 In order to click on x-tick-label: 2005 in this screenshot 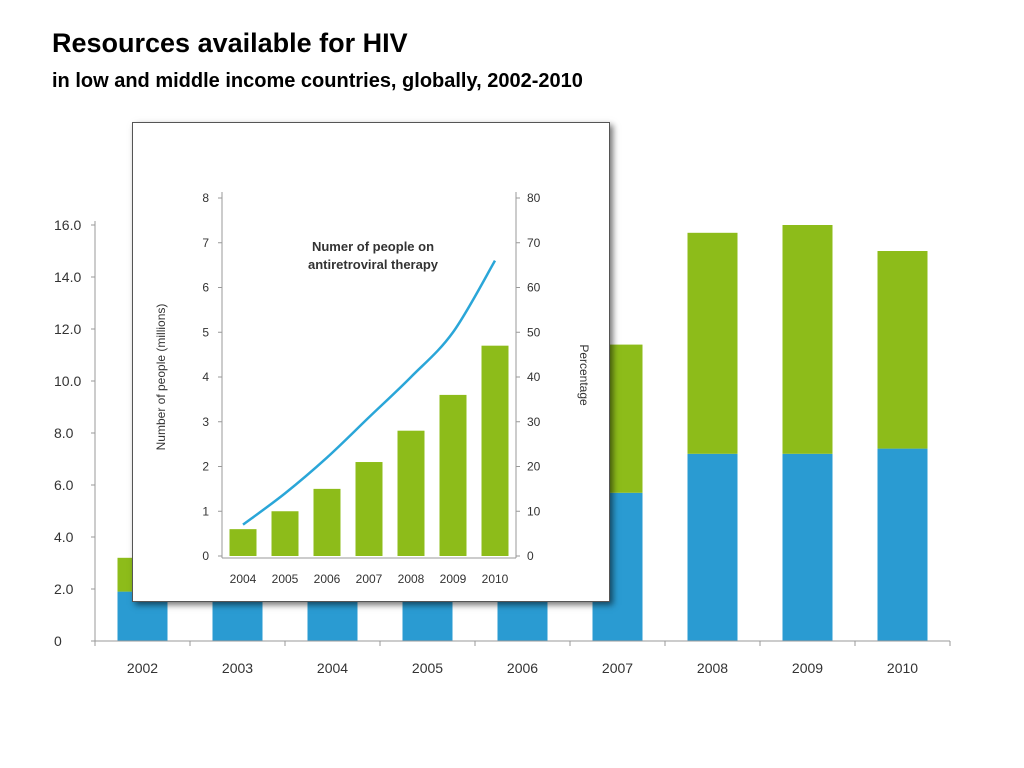, I will do `click(427, 668)`.